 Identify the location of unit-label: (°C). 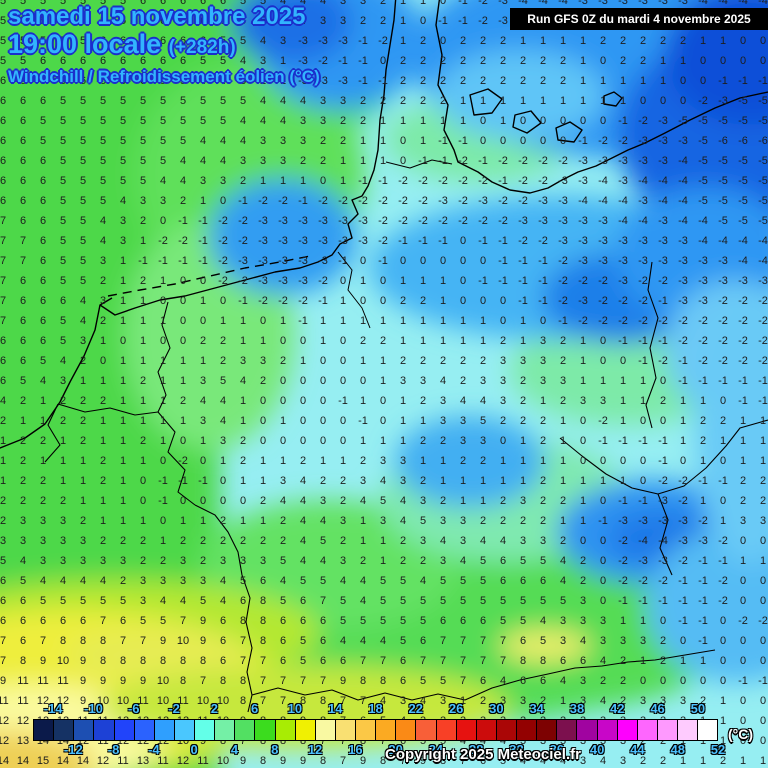
(741, 734).